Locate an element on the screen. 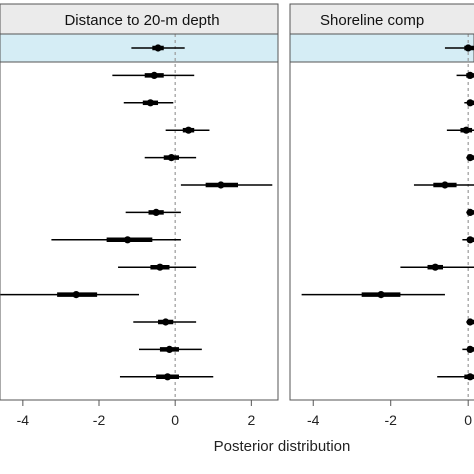 The width and height of the screenshot is (474, 474). x-tick-label: 2 is located at coordinates (251, 420).